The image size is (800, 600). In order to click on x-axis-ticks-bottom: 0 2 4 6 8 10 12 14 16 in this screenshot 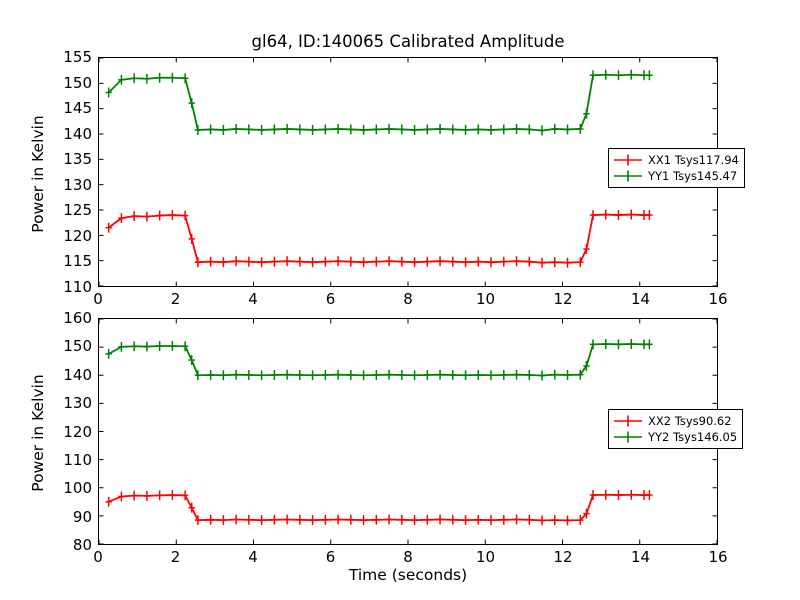, I will do `click(410, 559)`.